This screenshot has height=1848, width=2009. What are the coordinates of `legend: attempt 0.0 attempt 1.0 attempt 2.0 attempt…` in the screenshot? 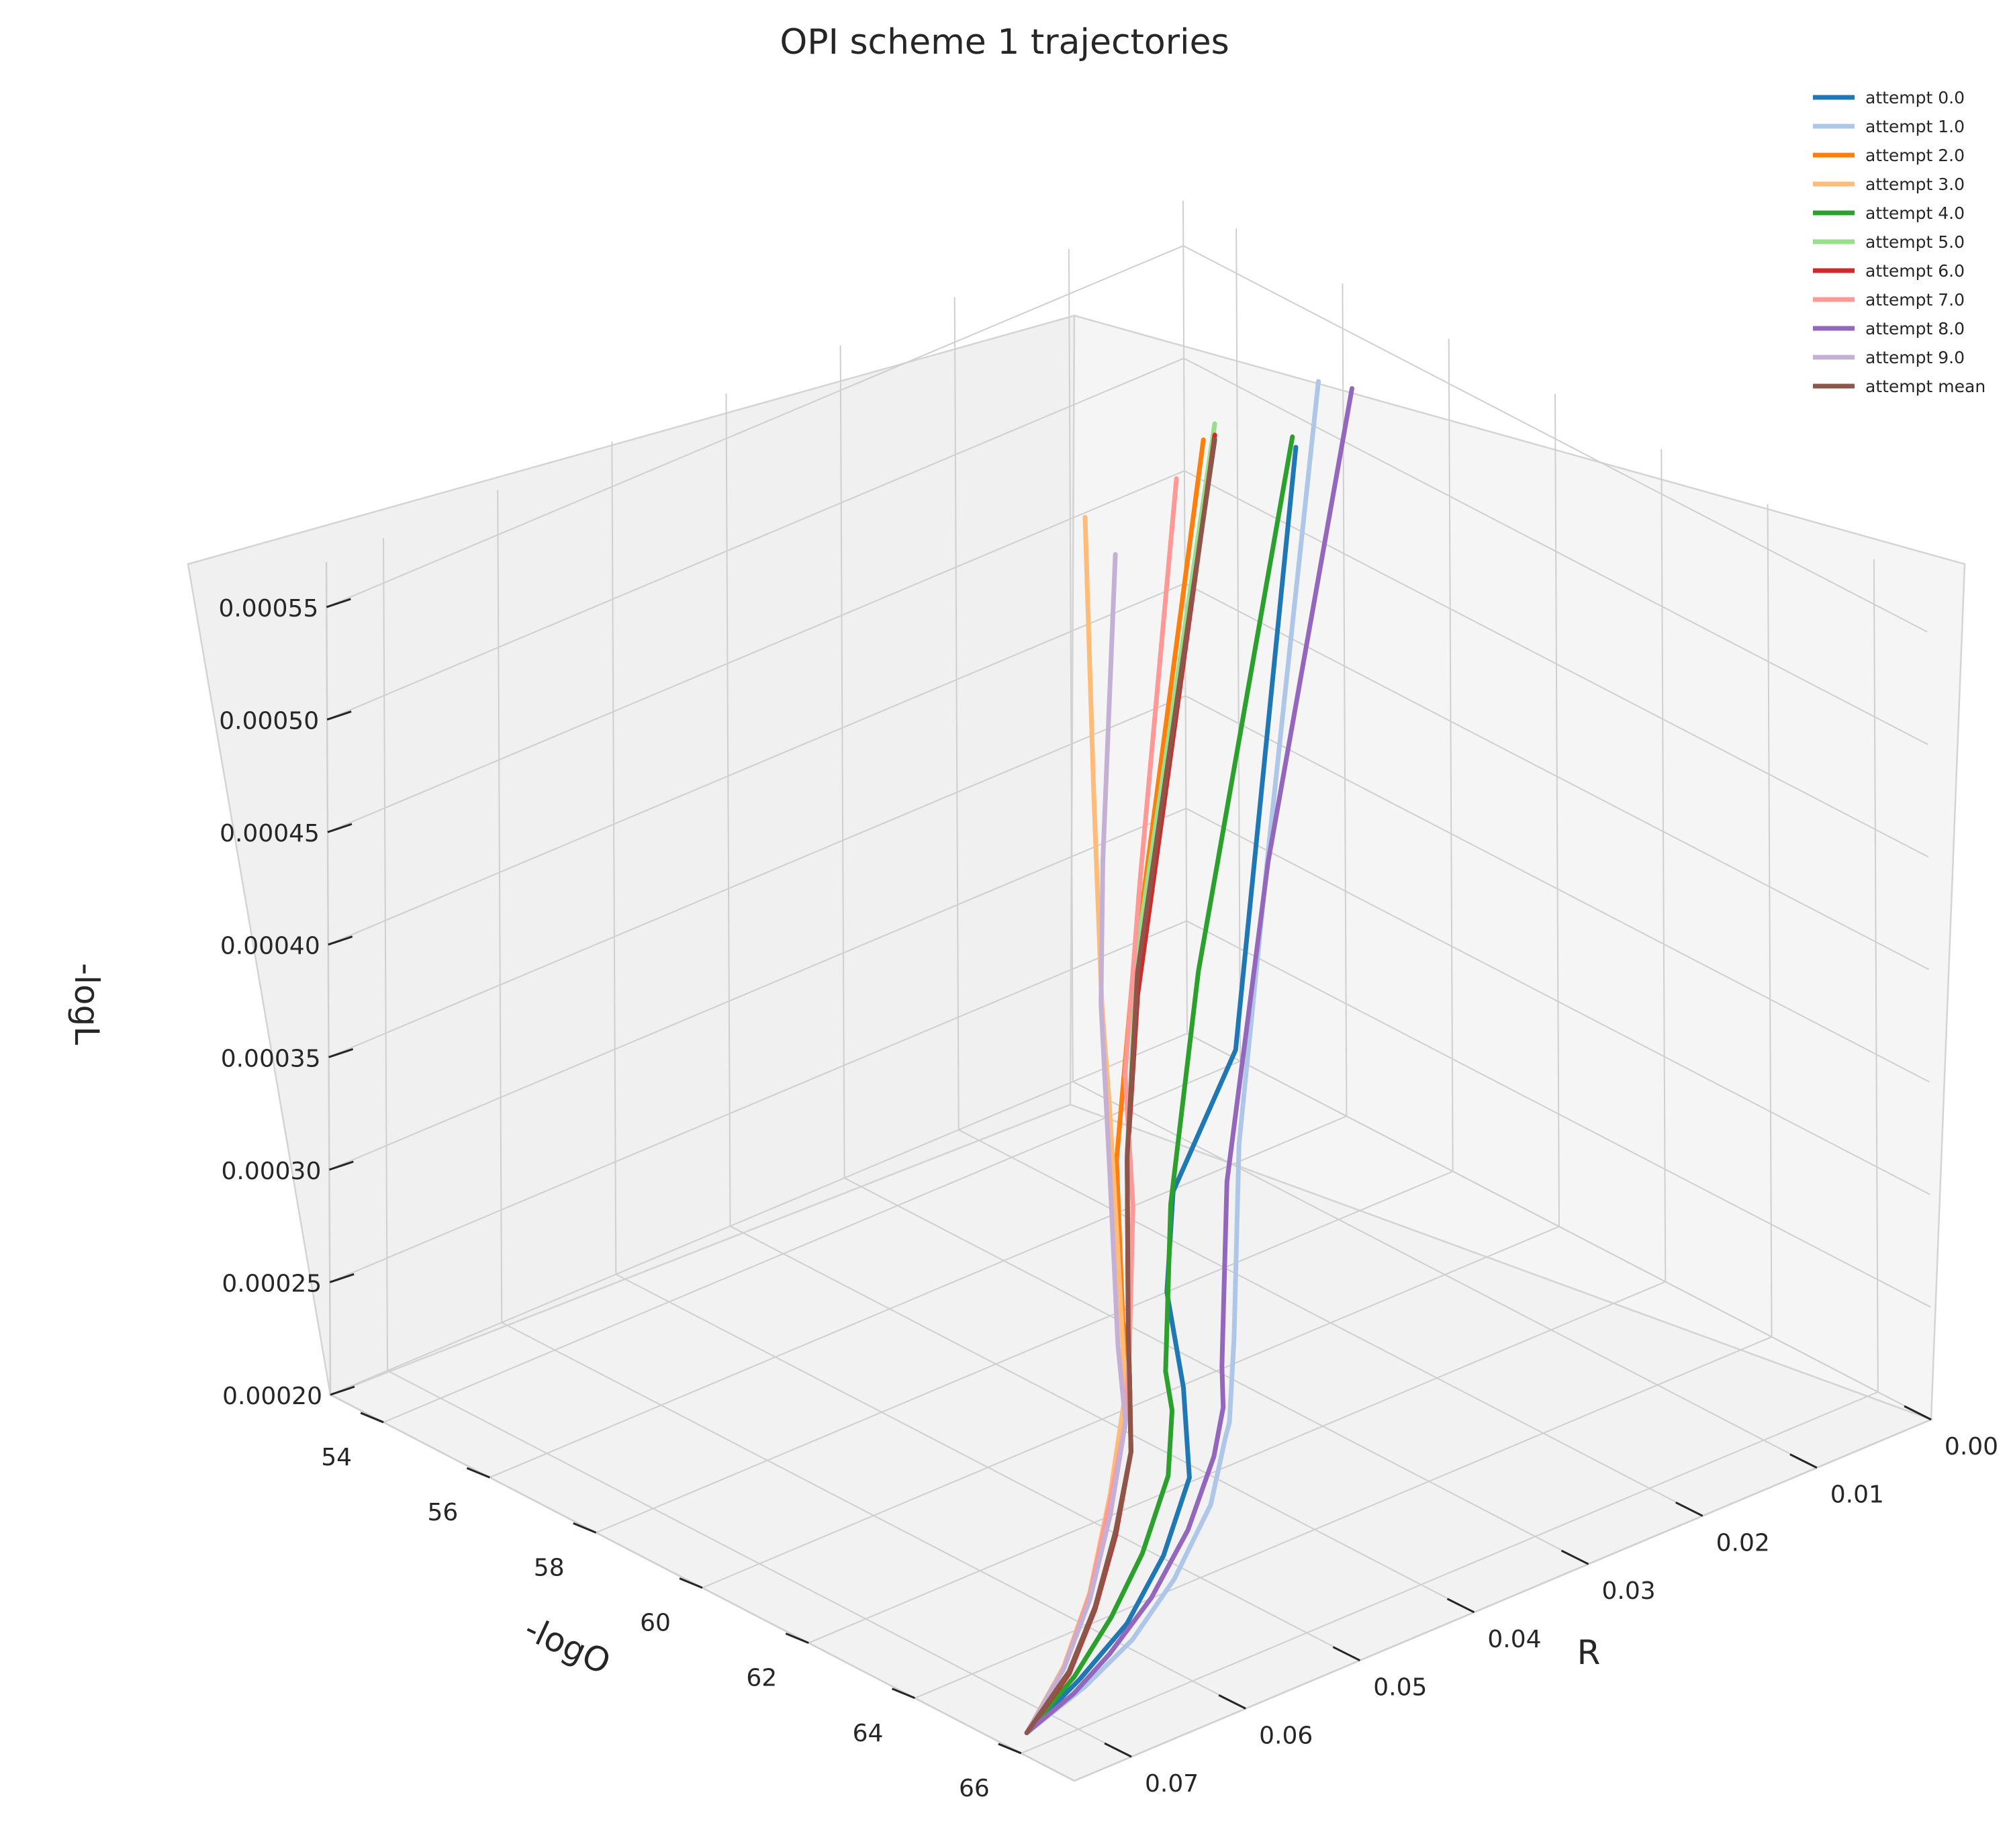 It's located at (1899, 242).